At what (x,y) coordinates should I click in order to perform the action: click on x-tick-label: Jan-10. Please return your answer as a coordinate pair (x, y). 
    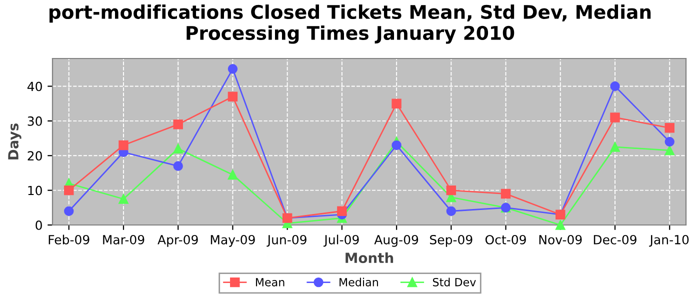
    Looking at the image, I should click on (669, 240).